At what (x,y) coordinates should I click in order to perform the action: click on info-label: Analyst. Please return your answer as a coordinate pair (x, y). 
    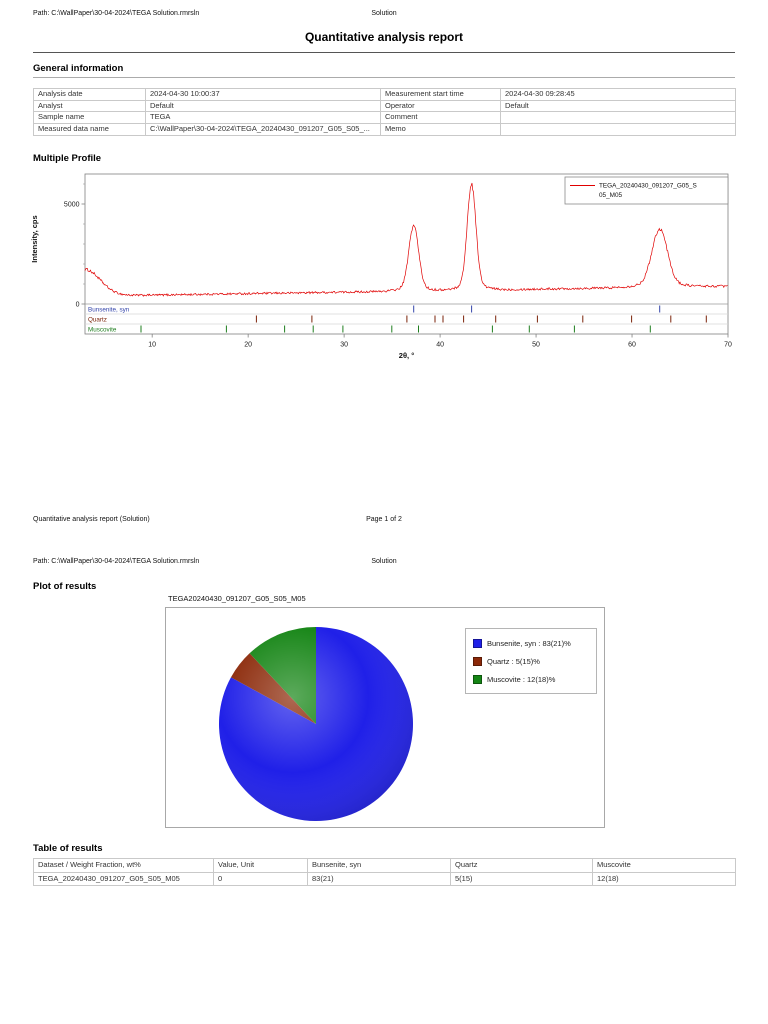
    Looking at the image, I should click on (89, 106).